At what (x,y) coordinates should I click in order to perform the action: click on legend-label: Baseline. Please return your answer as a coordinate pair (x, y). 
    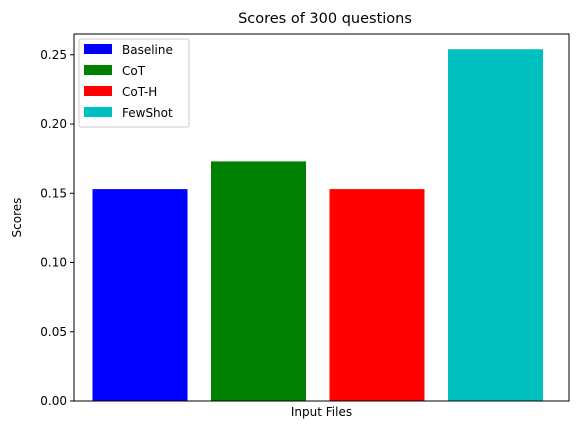
    Looking at the image, I should click on (147, 50).